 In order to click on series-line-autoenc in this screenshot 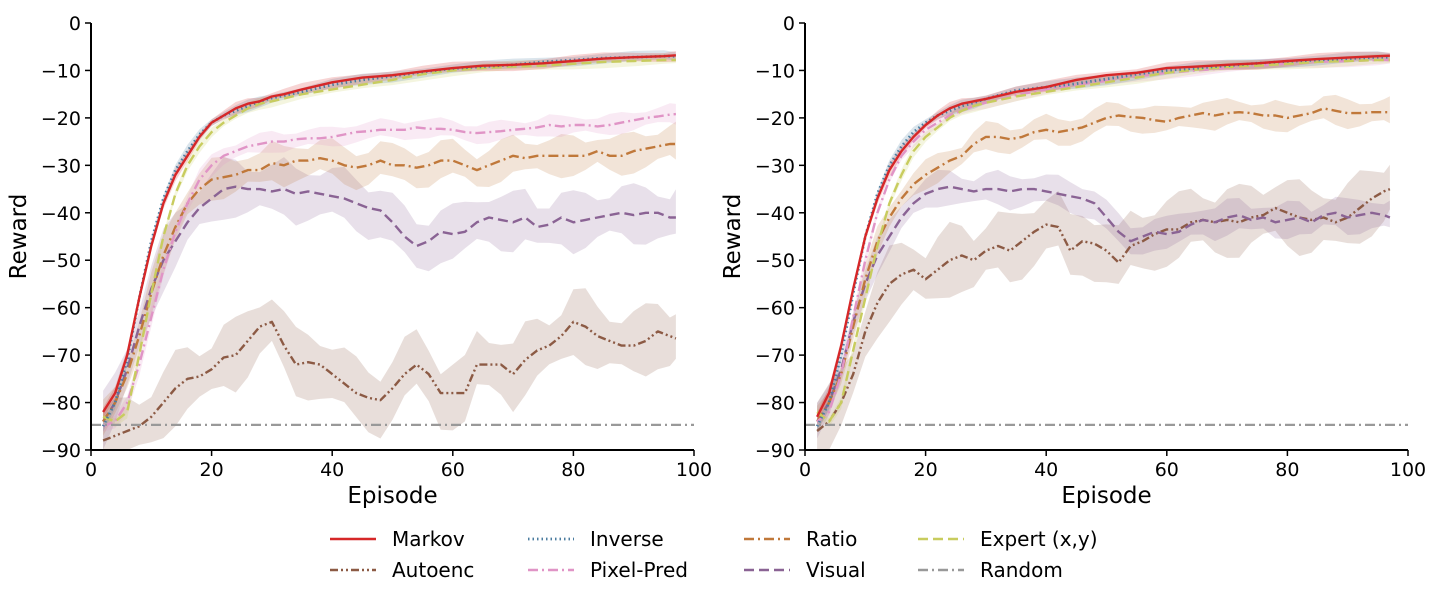, I will do `click(389, 381)`.